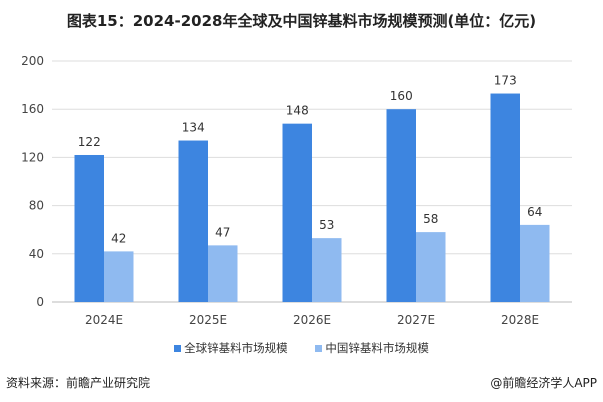 The height and width of the screenshot is (402, 603). I want to click on legend-item-china: 中国锌基料市场规模, so click(372, 348).